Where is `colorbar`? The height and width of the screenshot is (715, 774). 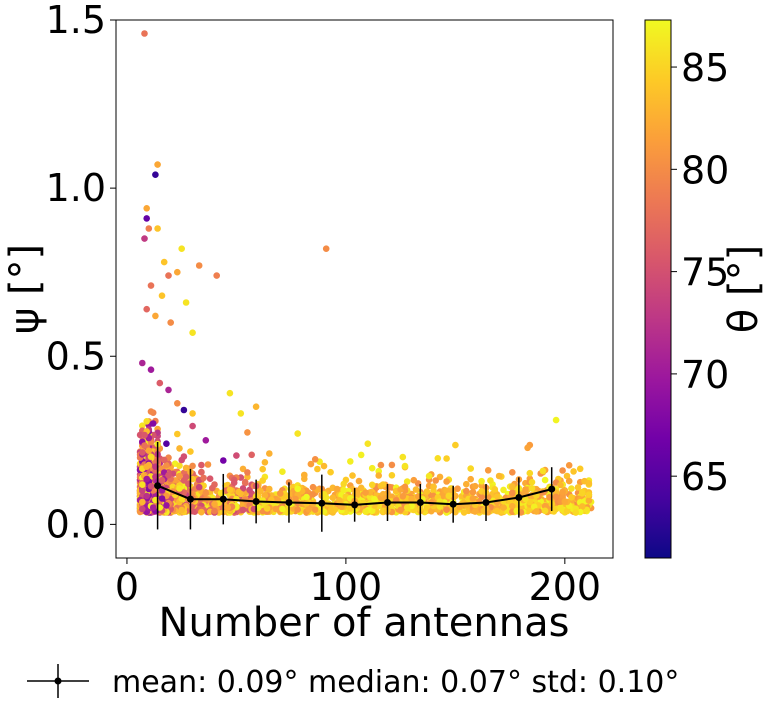 colorbar is located at coordinates (658, 289).